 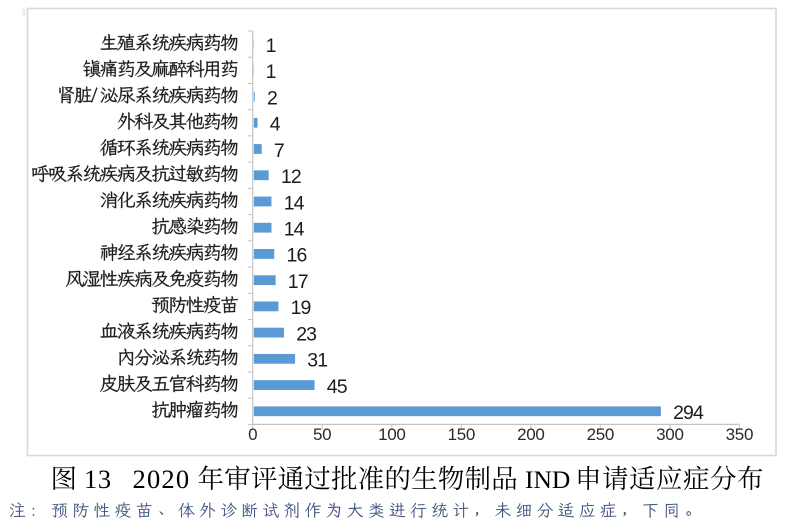 What do you see at coordinates (322, 434) in the screenshot?
I see `svg-text: 50` at bounding box center [322, 434].